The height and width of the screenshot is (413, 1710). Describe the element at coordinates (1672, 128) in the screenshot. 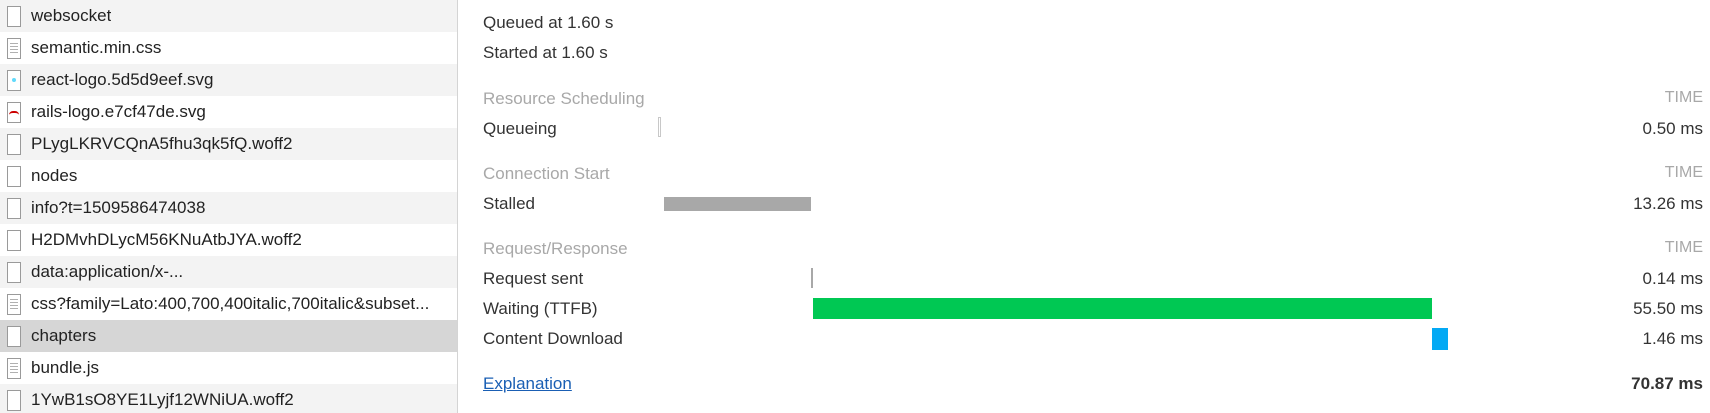

I see `row-value-queueing: 0.50 ms` at that location.